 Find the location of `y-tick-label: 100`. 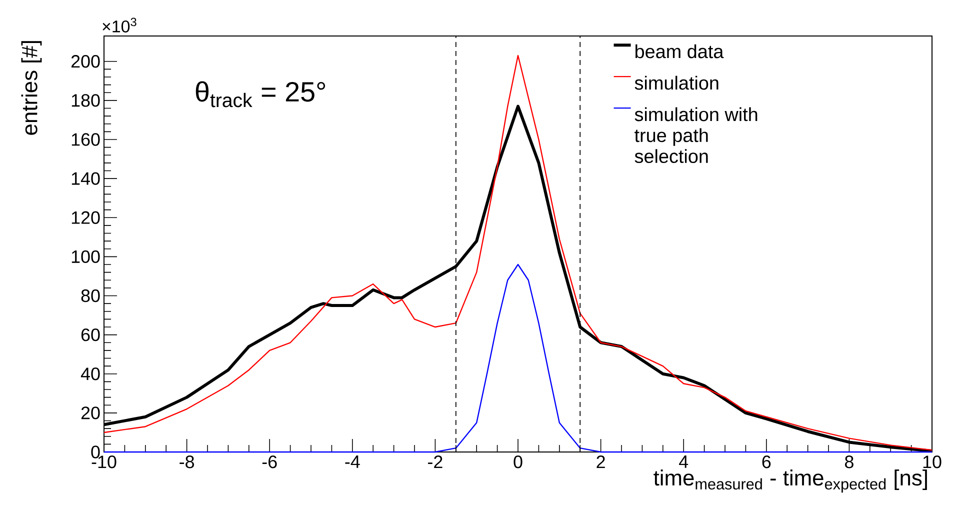

y-tick-label: 100 is located at coordinates (86, 257).